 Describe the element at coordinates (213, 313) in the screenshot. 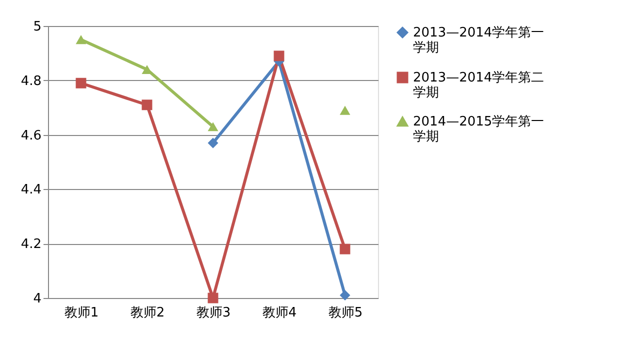

I see `x-tick-label: 教师3` at that location.